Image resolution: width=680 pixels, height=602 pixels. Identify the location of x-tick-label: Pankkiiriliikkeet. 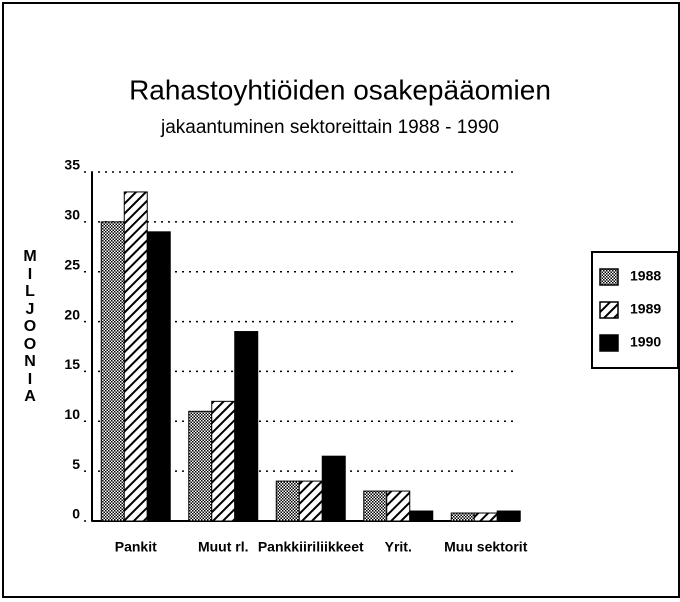
(311, 547).